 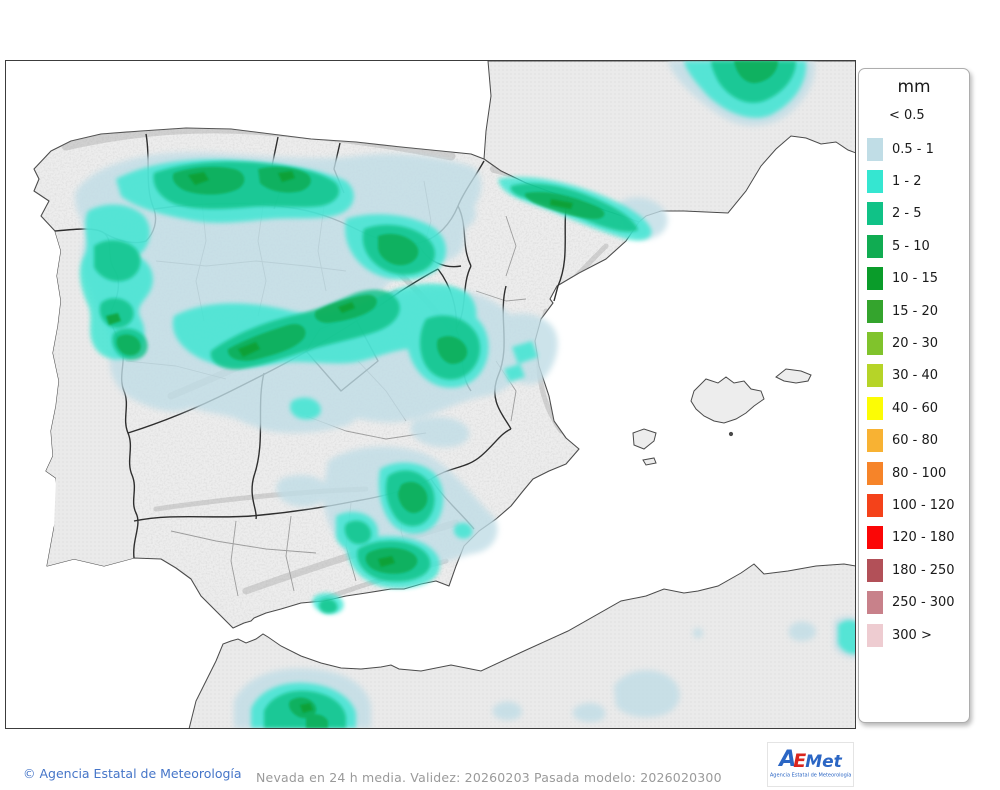 I want to click on legend-label: 60 - 80, so click(x=915, y=441).